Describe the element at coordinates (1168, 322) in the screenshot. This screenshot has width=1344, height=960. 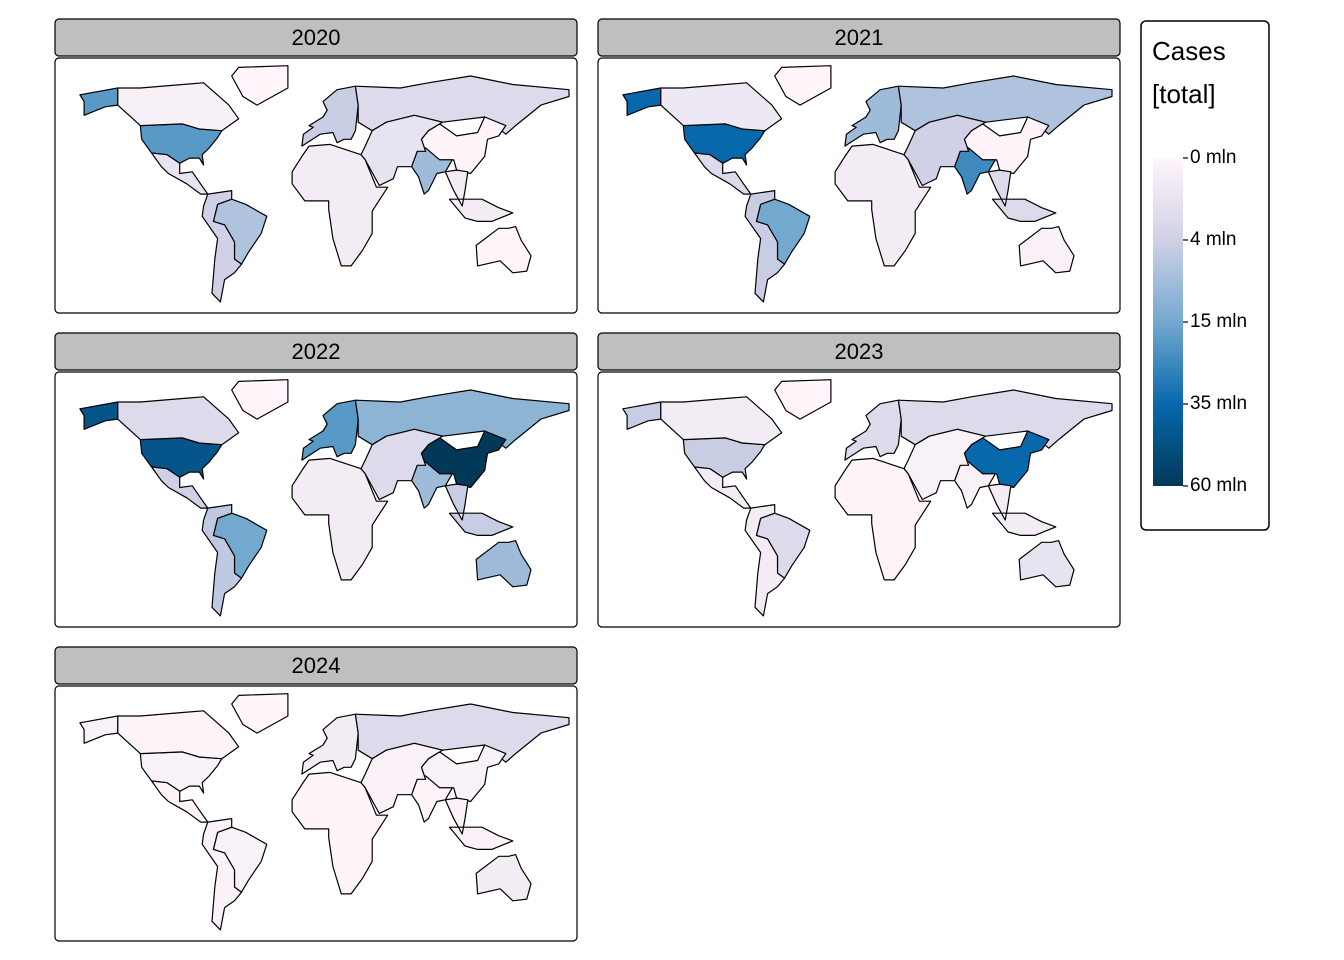
I see `legend-colorbar` at that location.